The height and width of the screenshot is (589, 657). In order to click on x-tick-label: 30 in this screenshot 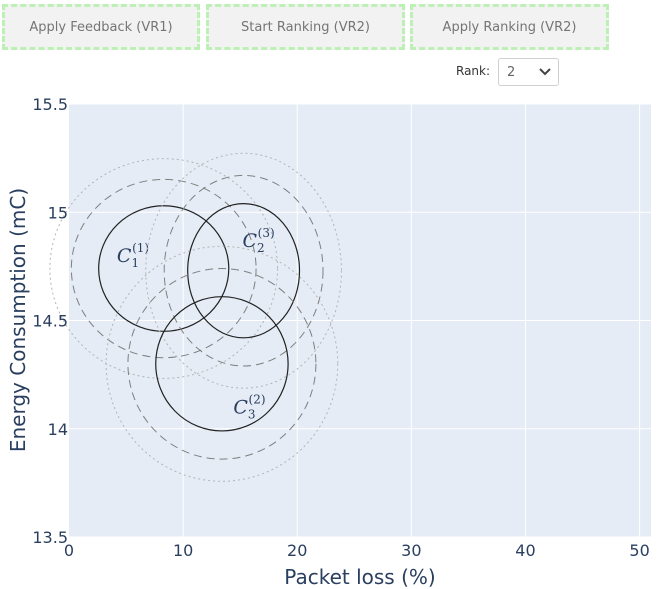, I will do `click(411, 550)`.